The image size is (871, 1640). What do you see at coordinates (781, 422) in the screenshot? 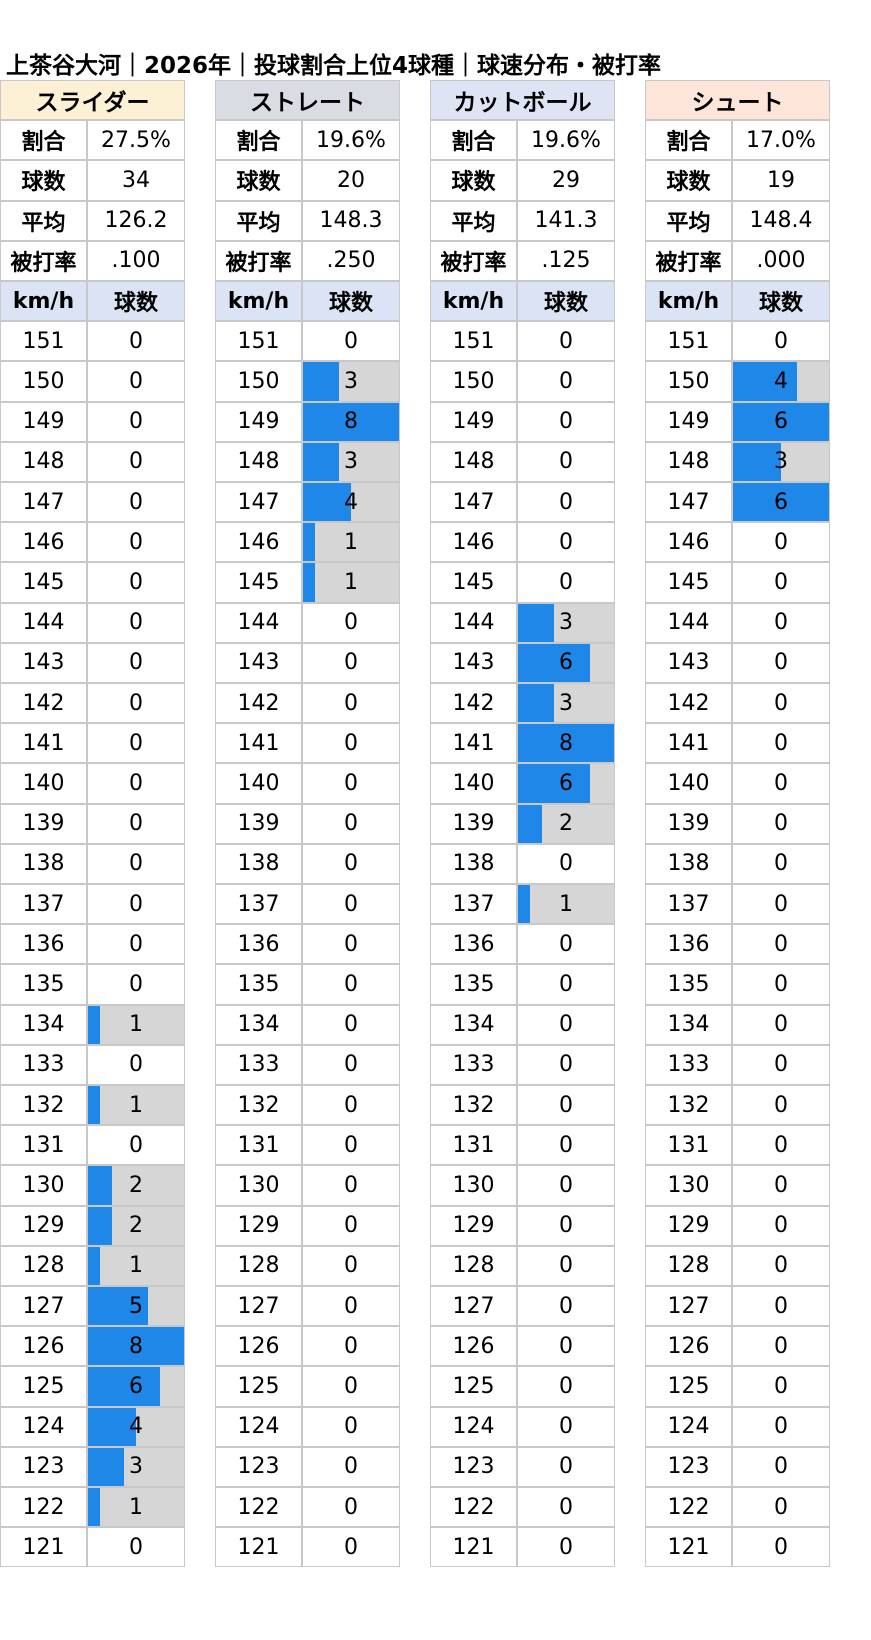
I see `count-value: 6` at bounding box center [781, 422].